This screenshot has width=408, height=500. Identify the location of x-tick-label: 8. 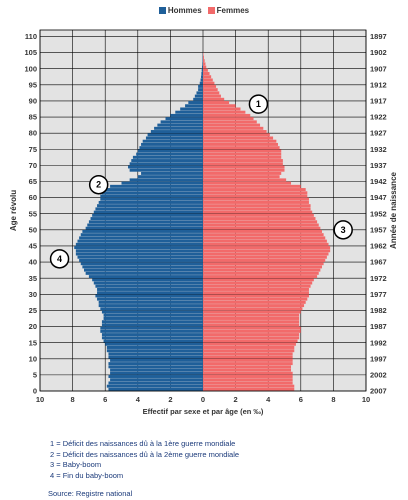
(333, 399).